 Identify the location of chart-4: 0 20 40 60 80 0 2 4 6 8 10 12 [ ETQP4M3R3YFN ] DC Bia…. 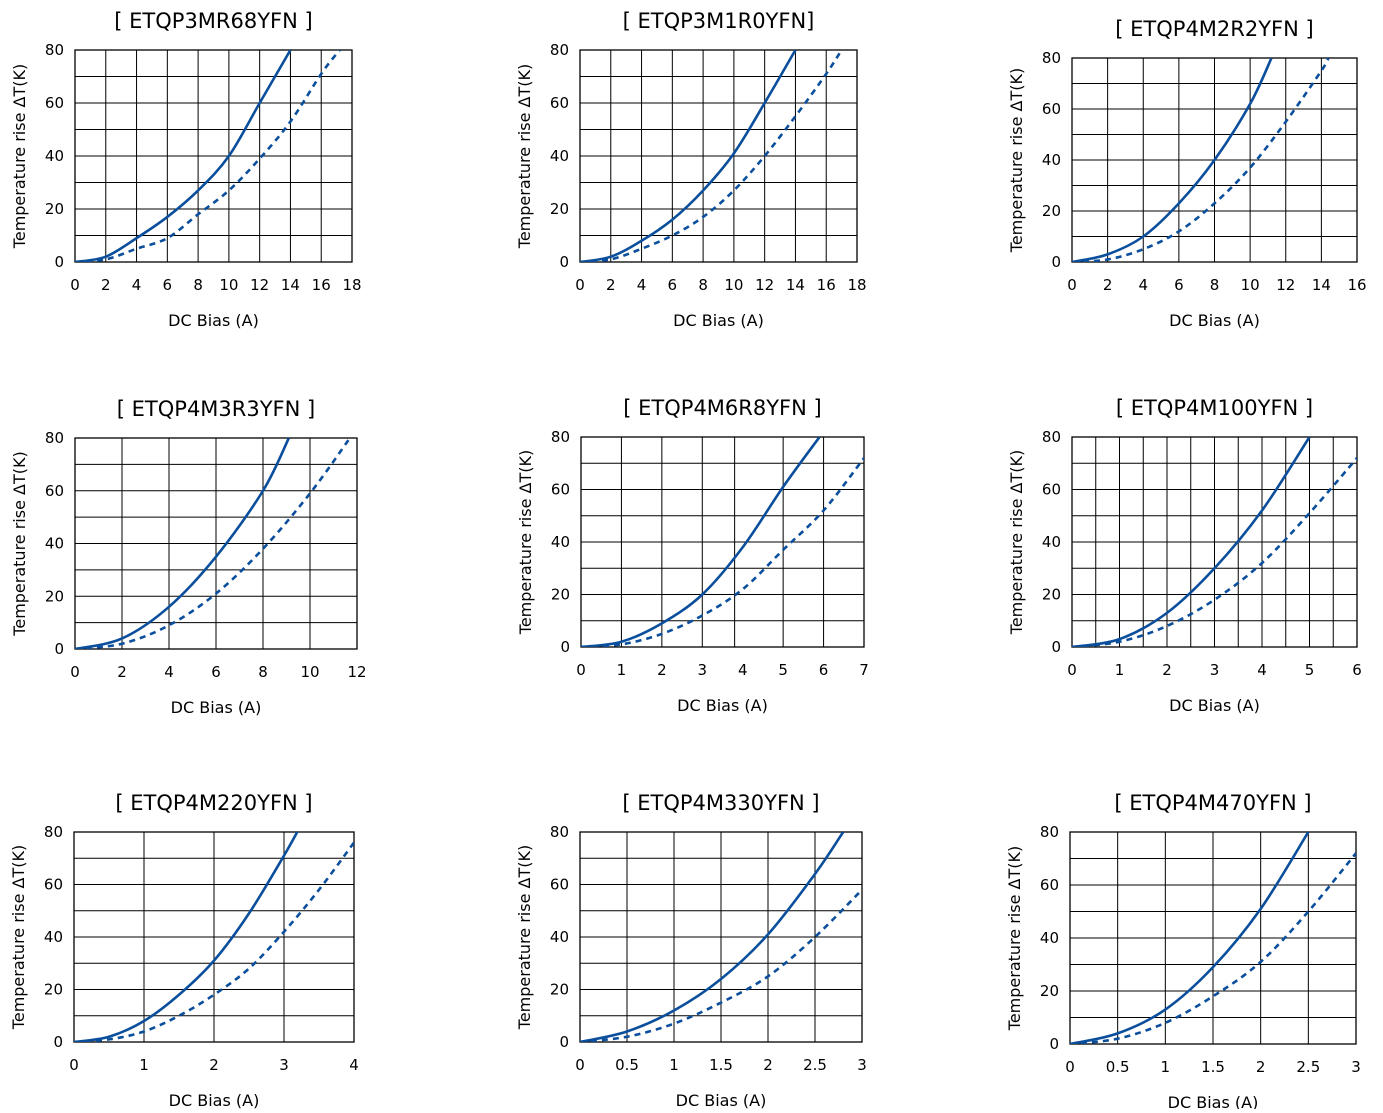
(188, 557).